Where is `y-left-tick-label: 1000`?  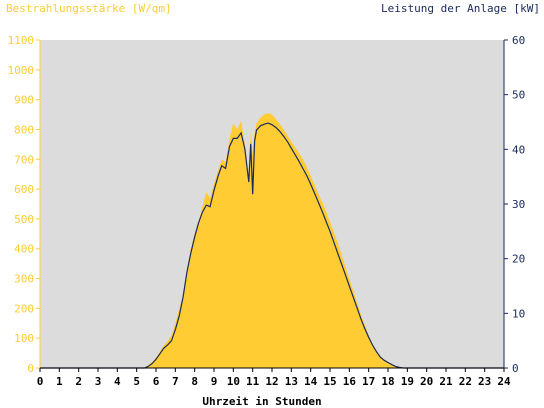
y-left-tick-label: 1000 is located at coordinates (21, 70).